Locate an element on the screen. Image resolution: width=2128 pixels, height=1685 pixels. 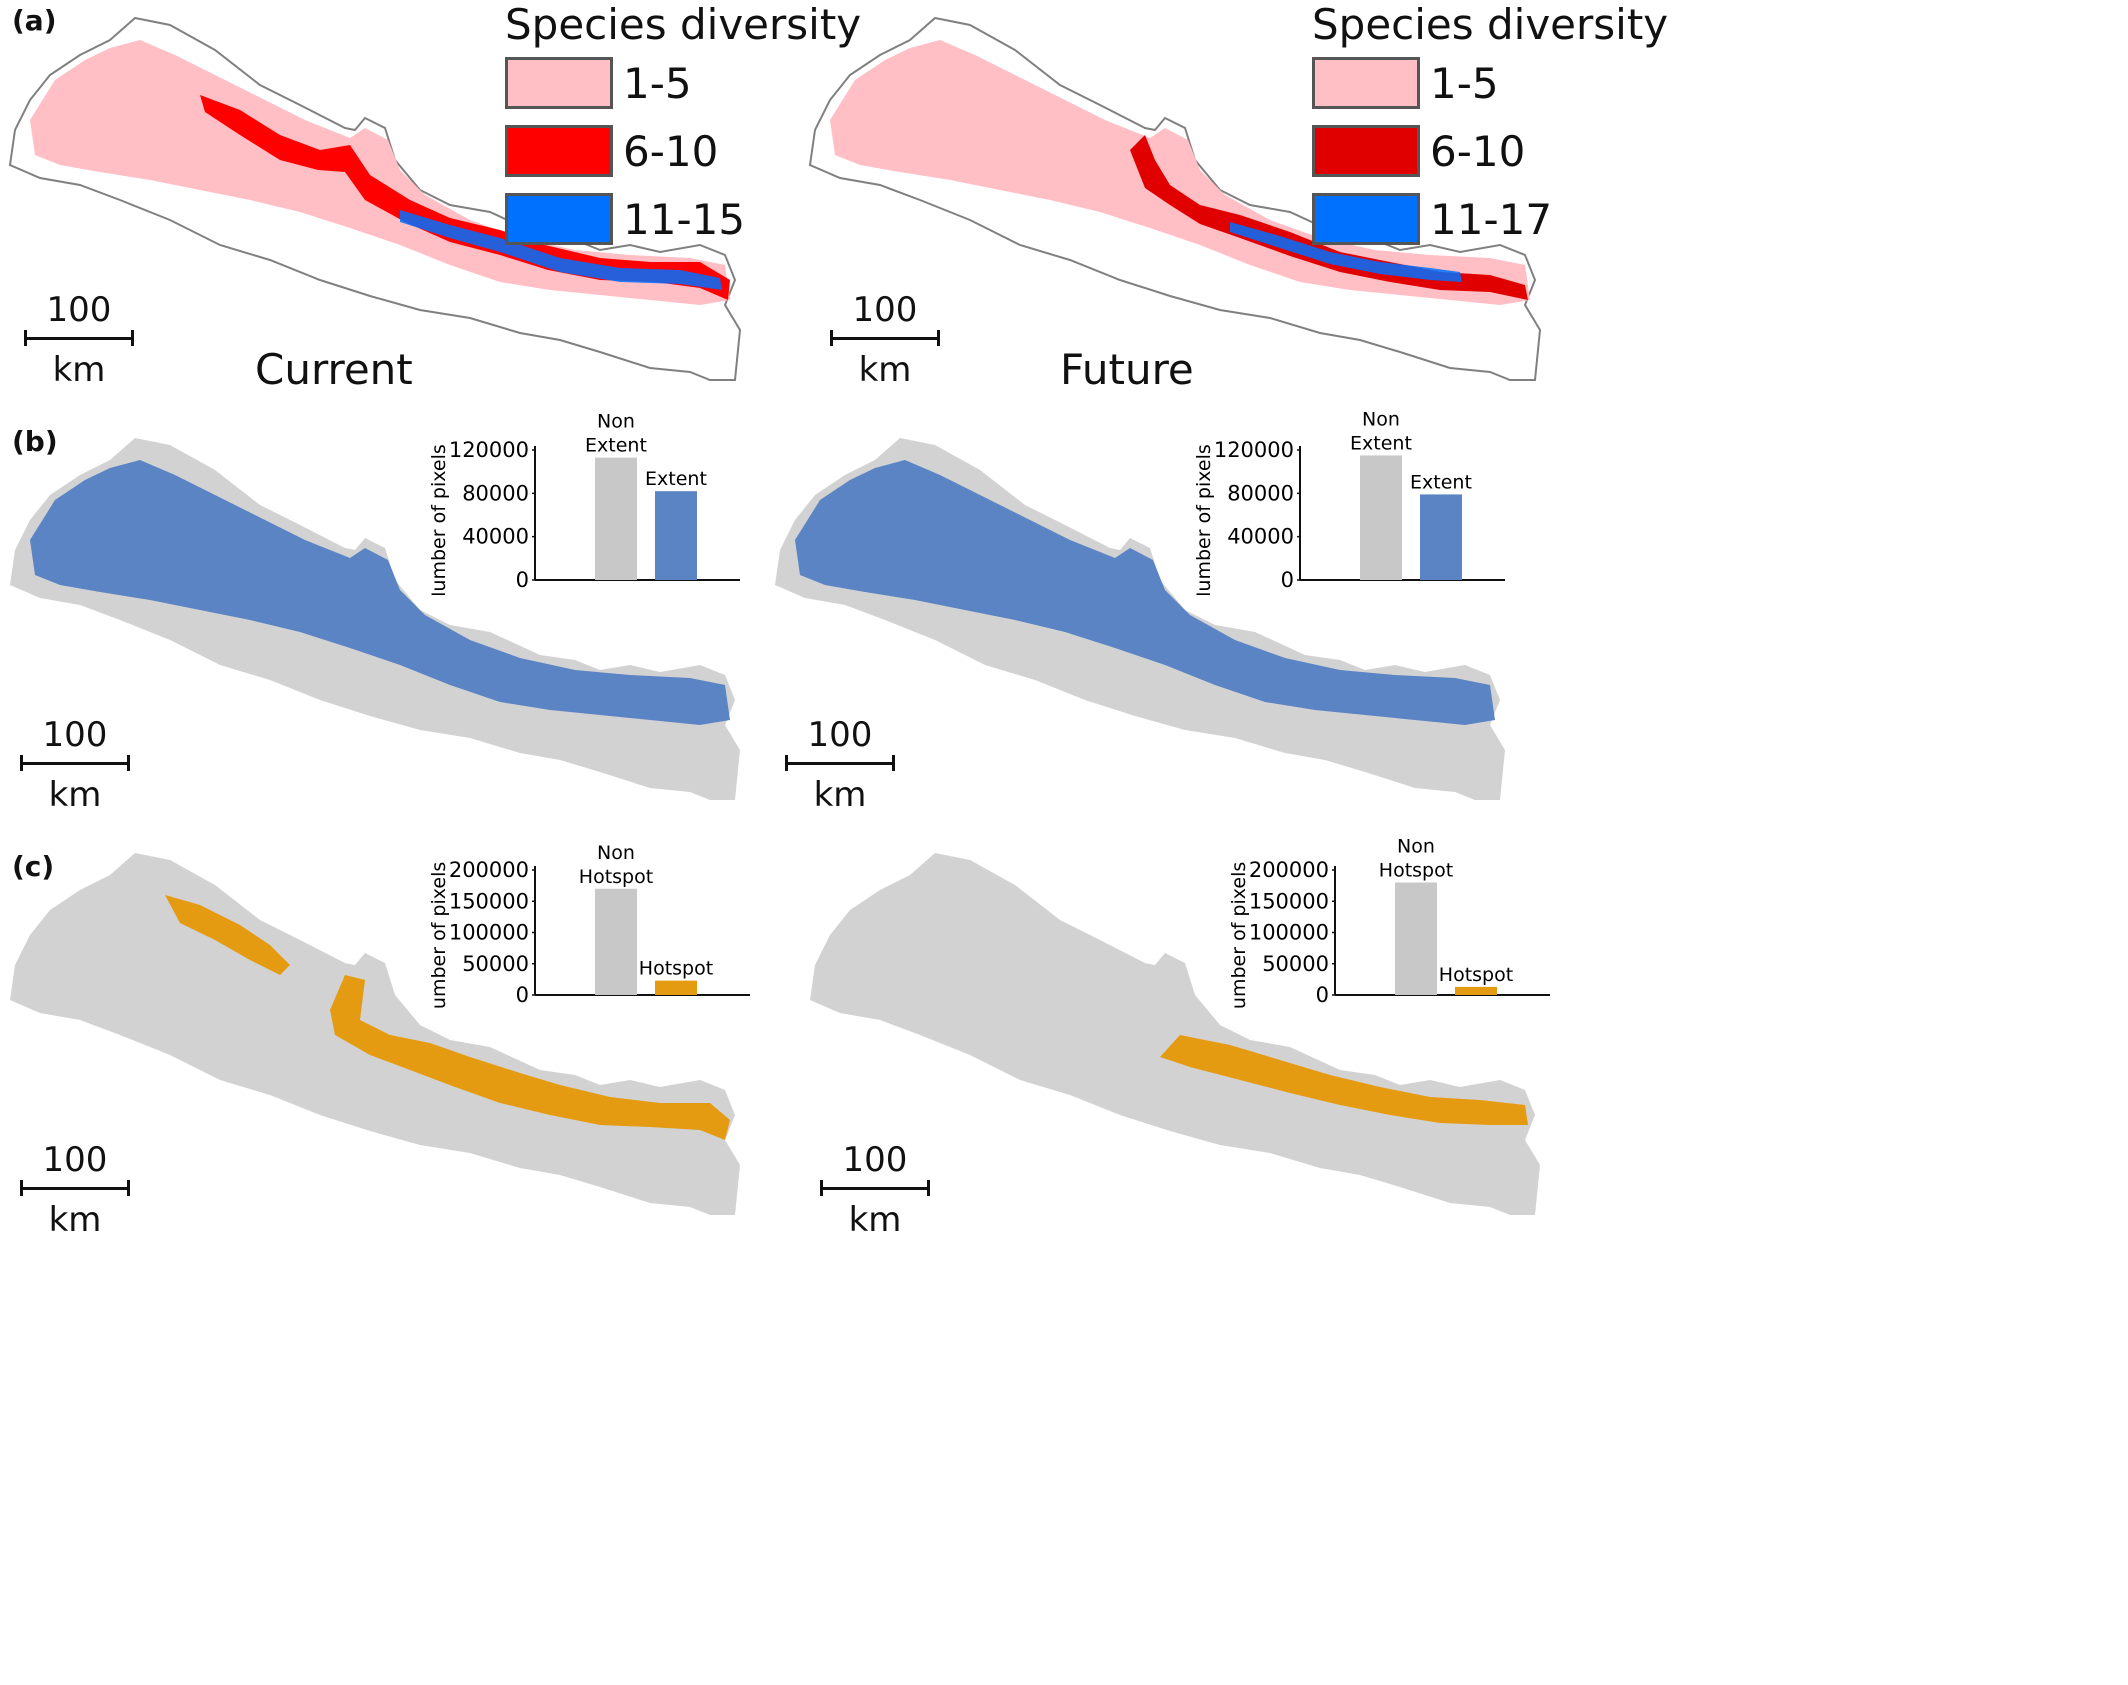
legend-future: Species diversity 1-5 6-10 11-17 is located at coordinates (1490, 126).